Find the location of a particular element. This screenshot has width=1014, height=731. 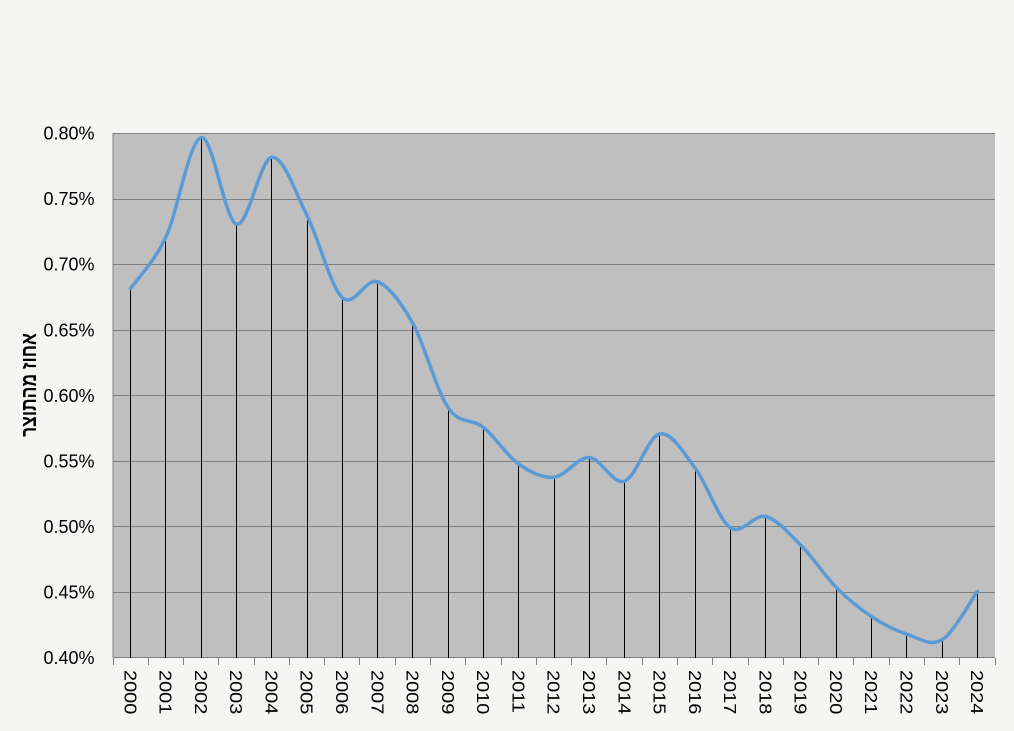

svg-text: 2013 is located at coordinates (588, 692).